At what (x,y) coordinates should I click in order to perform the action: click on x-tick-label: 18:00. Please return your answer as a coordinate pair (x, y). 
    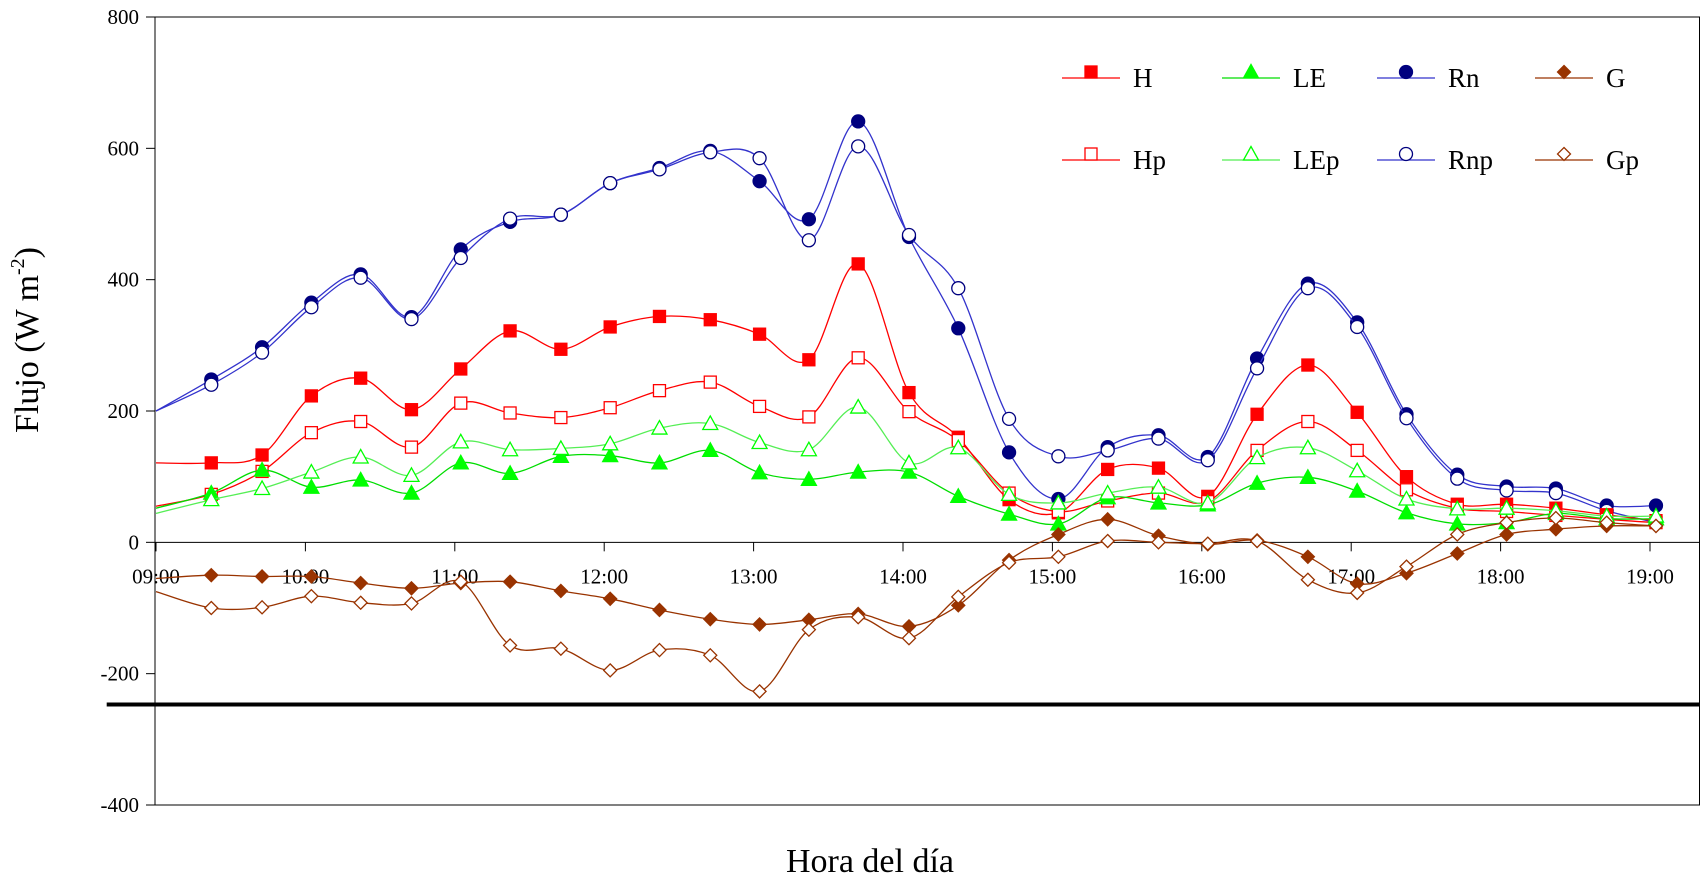
    Looking at the image, I should click on (1501, 576).